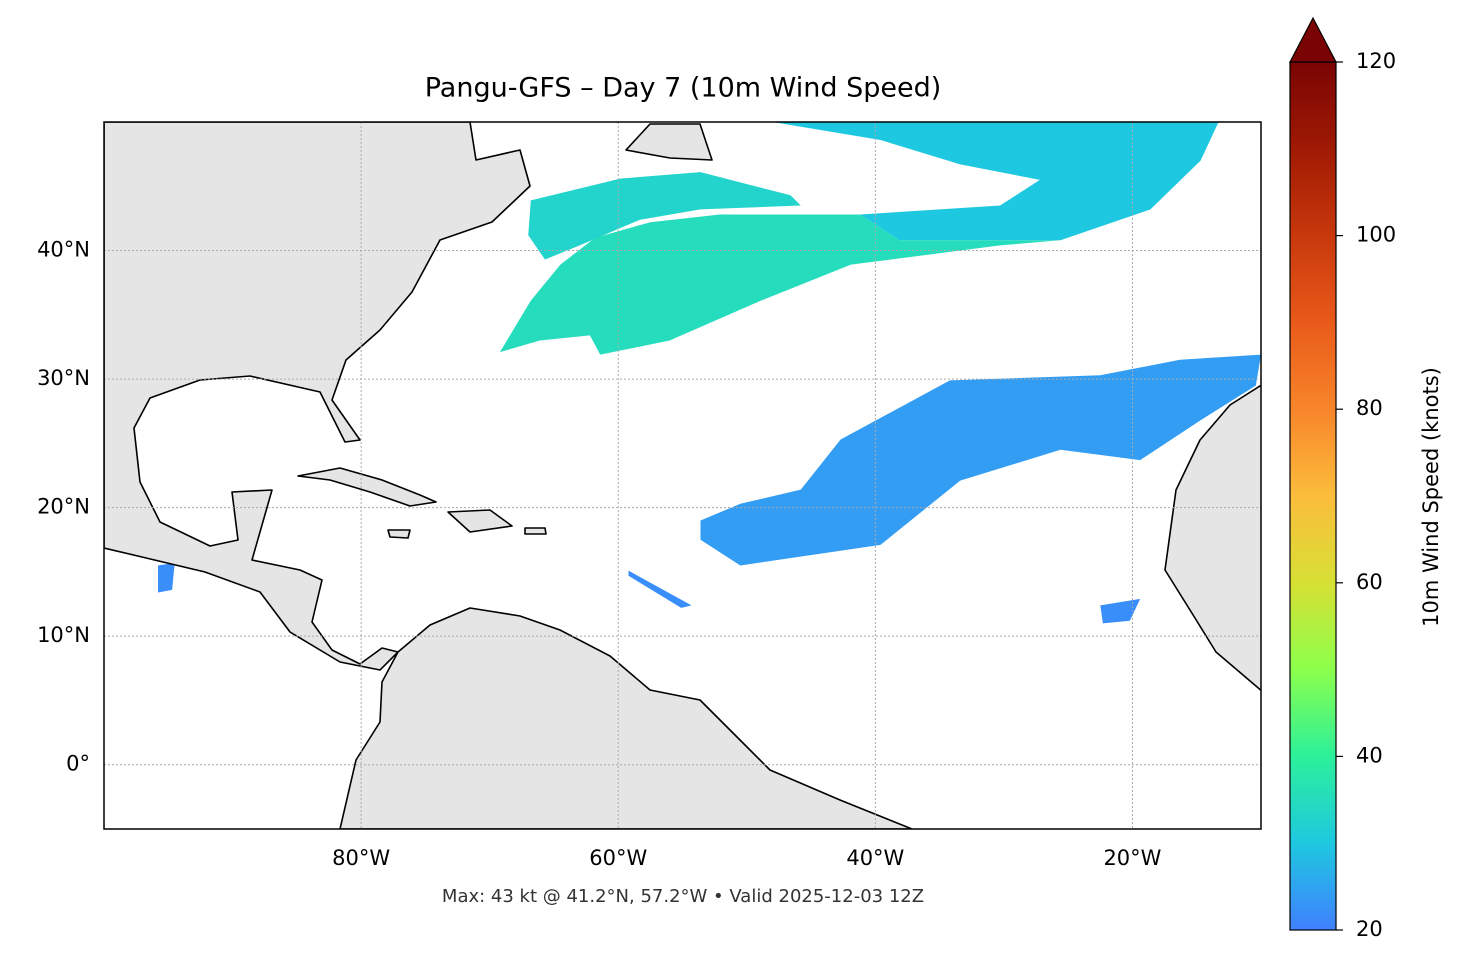  What do you see at coordinates (875, 858) in the screenshot?
I see `x-tick-label: 40°W` at bounding box center [875, 858].